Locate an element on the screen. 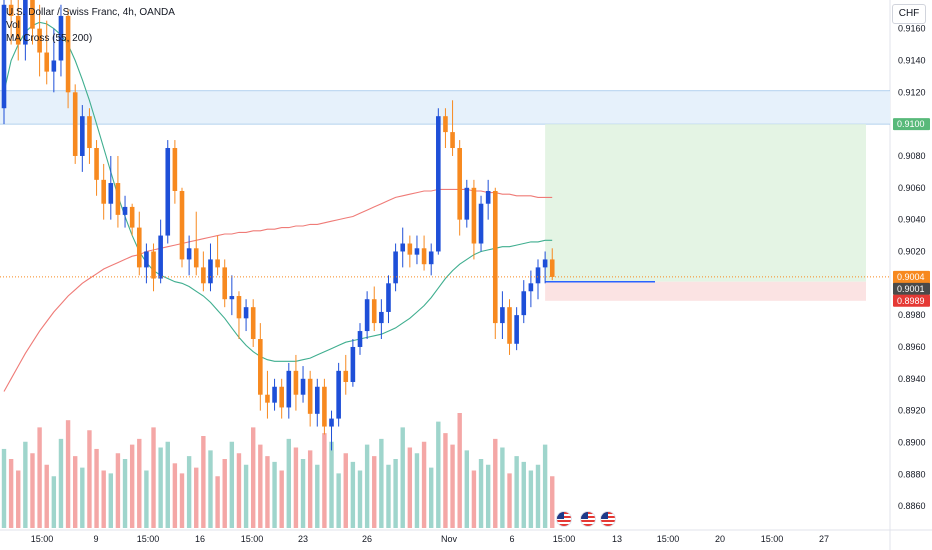 The image size is (932, 550). price-tick-label: 0.9120 is located at coordinates (912, 92).